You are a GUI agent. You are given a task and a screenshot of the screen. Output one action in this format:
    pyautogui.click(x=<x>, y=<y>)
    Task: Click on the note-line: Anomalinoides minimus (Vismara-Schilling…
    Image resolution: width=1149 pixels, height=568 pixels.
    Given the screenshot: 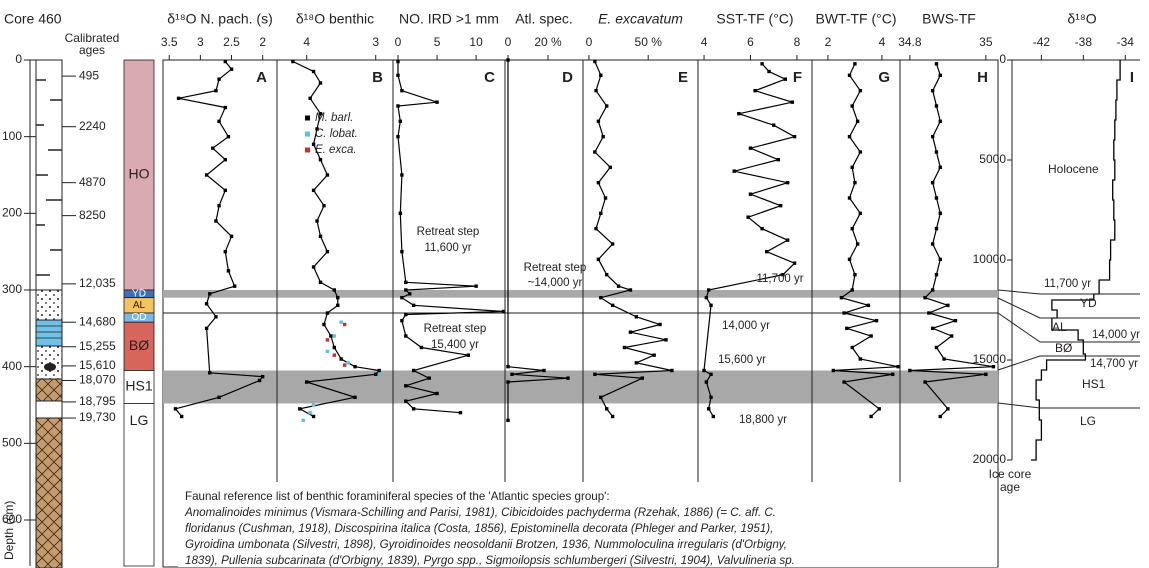 What is the action you would take?
    pyautogui.click(x=480, y=512)
    